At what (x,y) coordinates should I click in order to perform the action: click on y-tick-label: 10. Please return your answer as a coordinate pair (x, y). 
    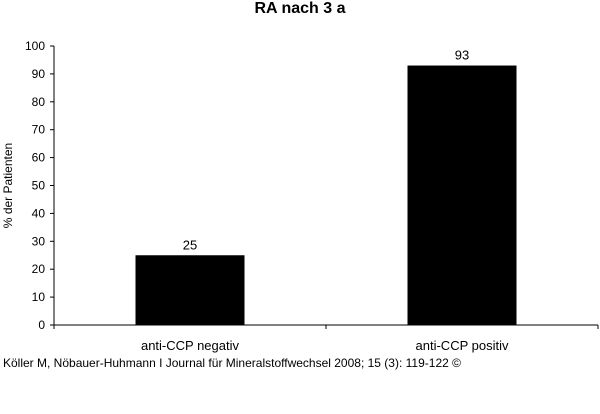
    Looking at the image, I should click on (39, 297).